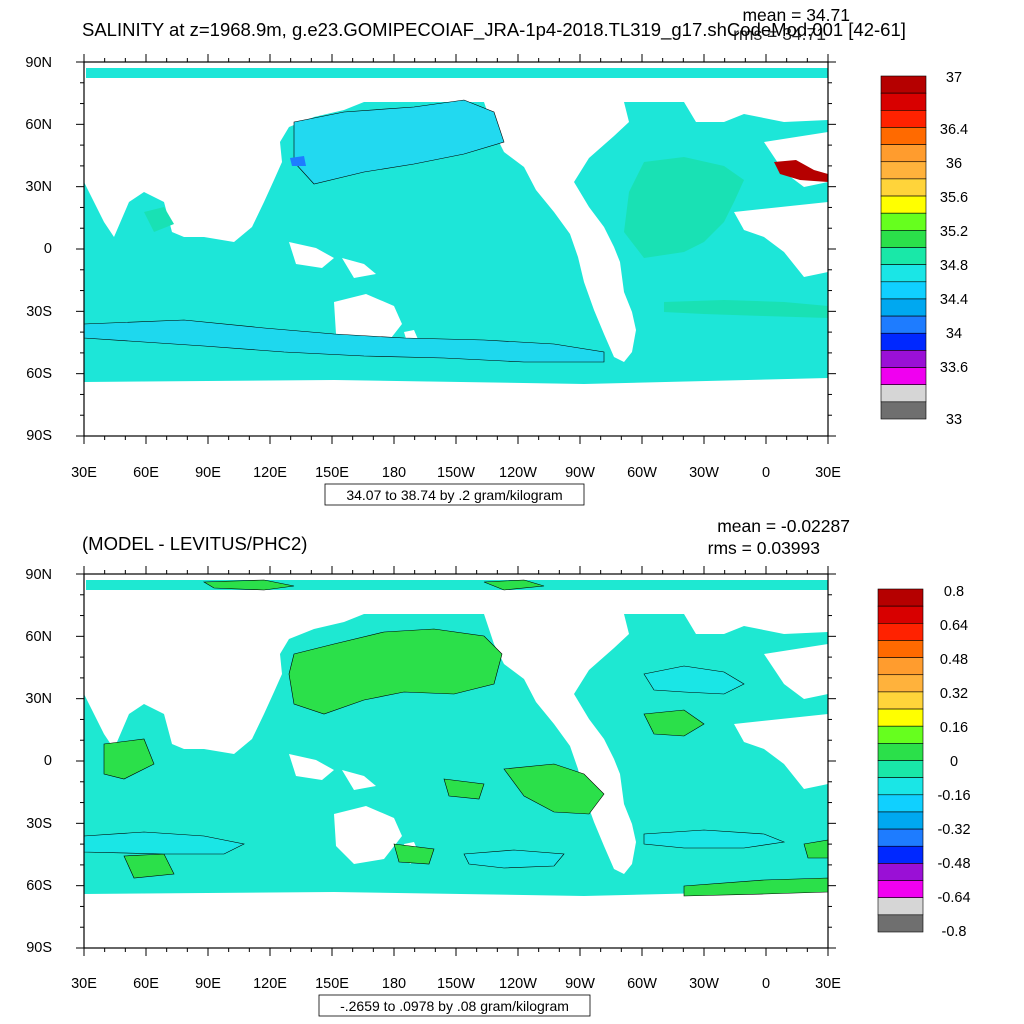 This screenshot has width=1024, height=1024. I want to click on top-lat-label: 30S, so click(39, 312).